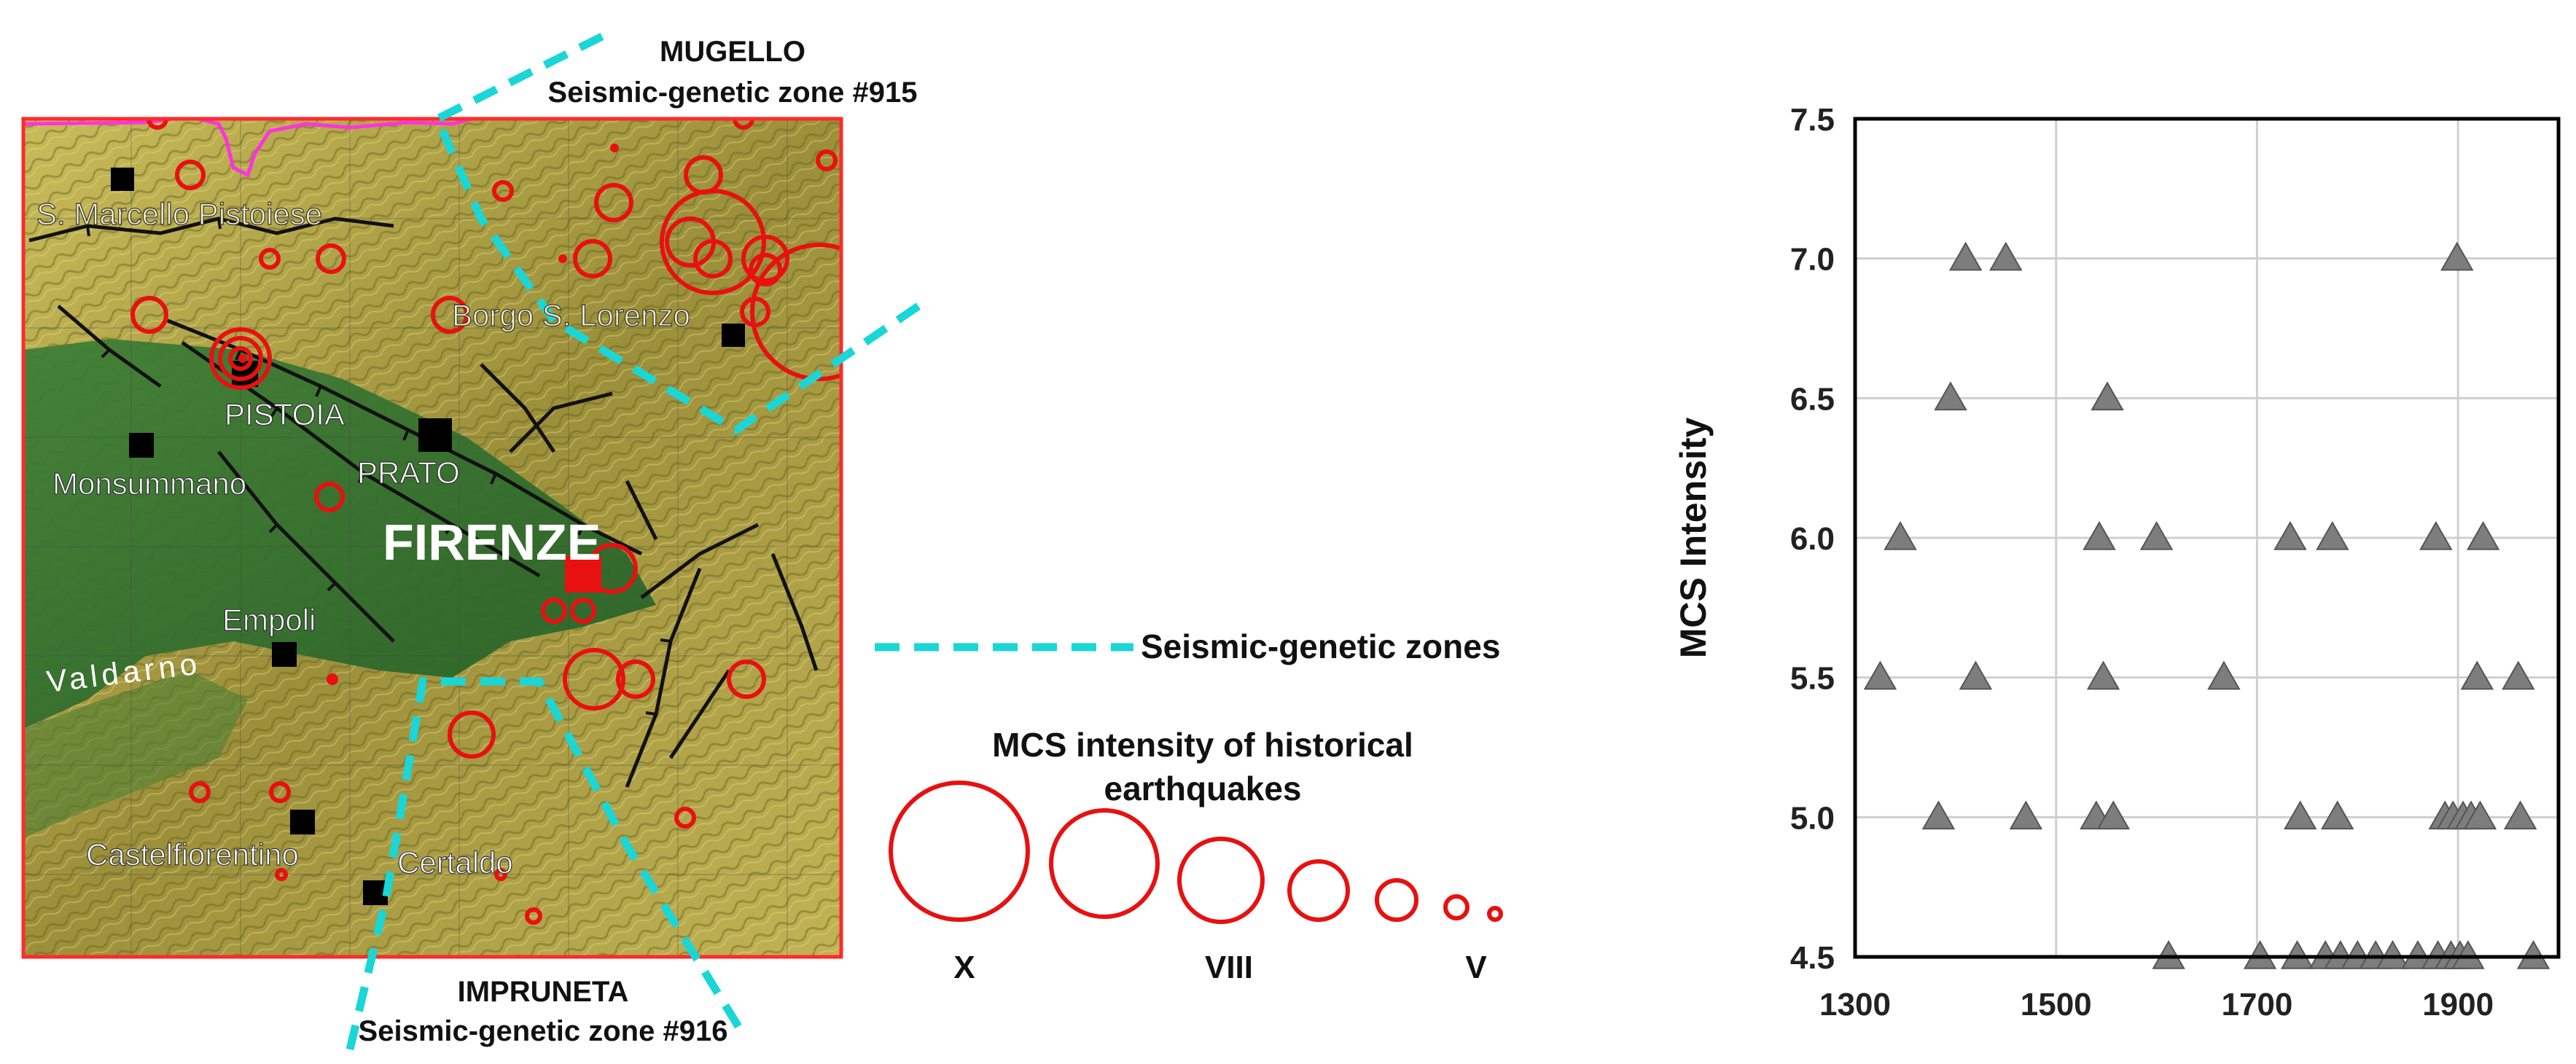 The height and width of the screenshot is (1064, 2576). What do you see at coordinates (543, 1031) in the screenshot?
I see `impruneta-zone-label: Seismic-genetic zone #916` at bounding box center [543, 1031].